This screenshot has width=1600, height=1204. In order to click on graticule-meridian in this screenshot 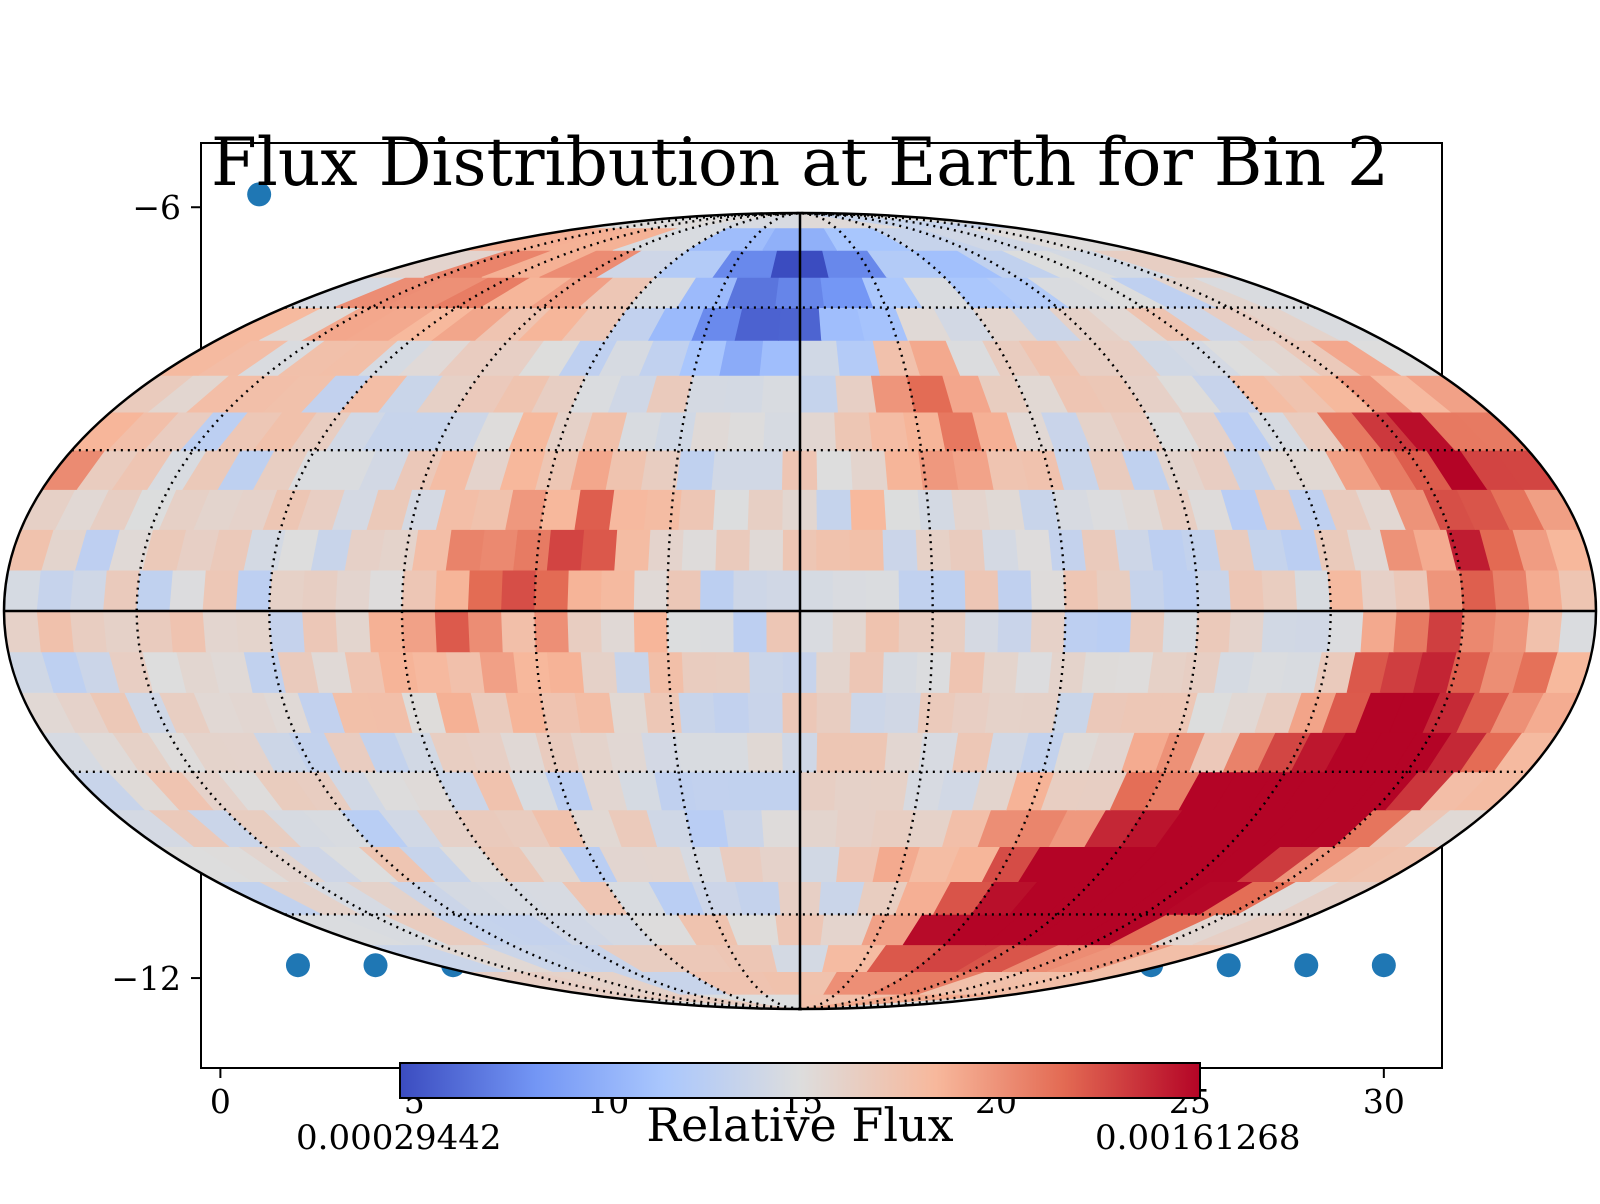, I will do `click(733, 611)`.